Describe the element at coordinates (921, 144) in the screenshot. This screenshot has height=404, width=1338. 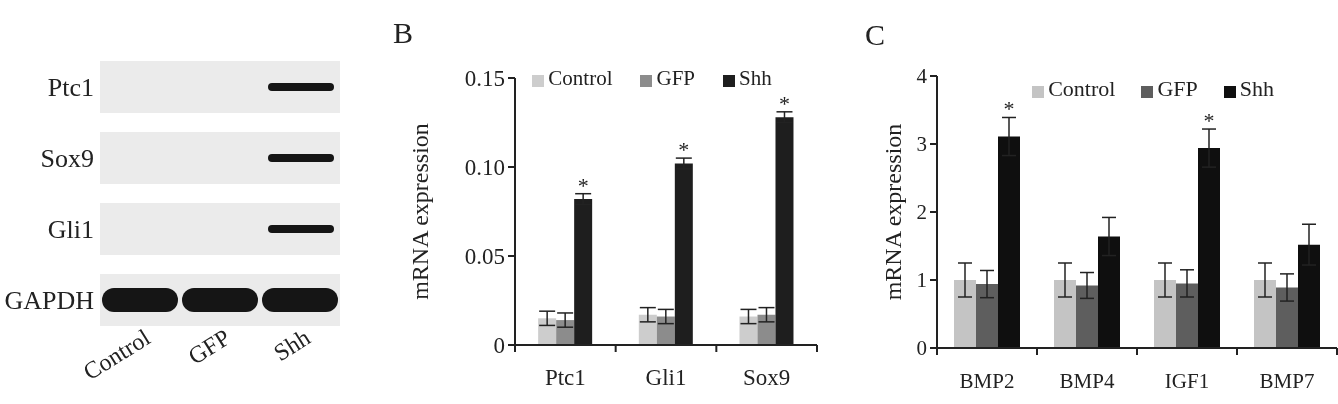
I see `y-tick-label: 3` at that location.